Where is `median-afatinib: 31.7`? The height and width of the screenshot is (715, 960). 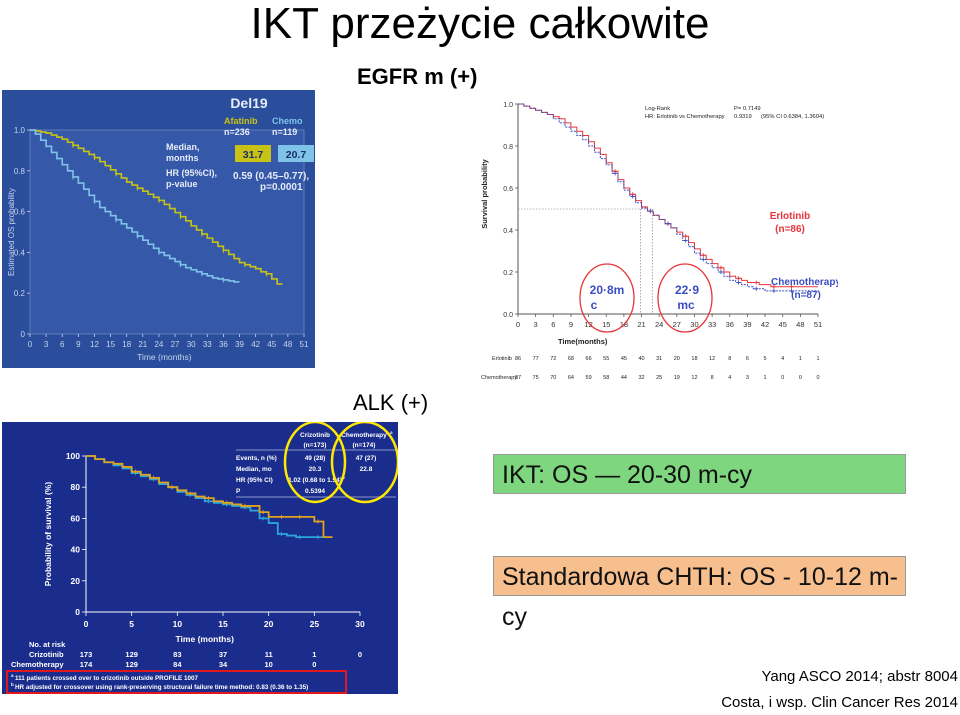
median-afatinib: 31.7 is located at coordinates (253, 155).